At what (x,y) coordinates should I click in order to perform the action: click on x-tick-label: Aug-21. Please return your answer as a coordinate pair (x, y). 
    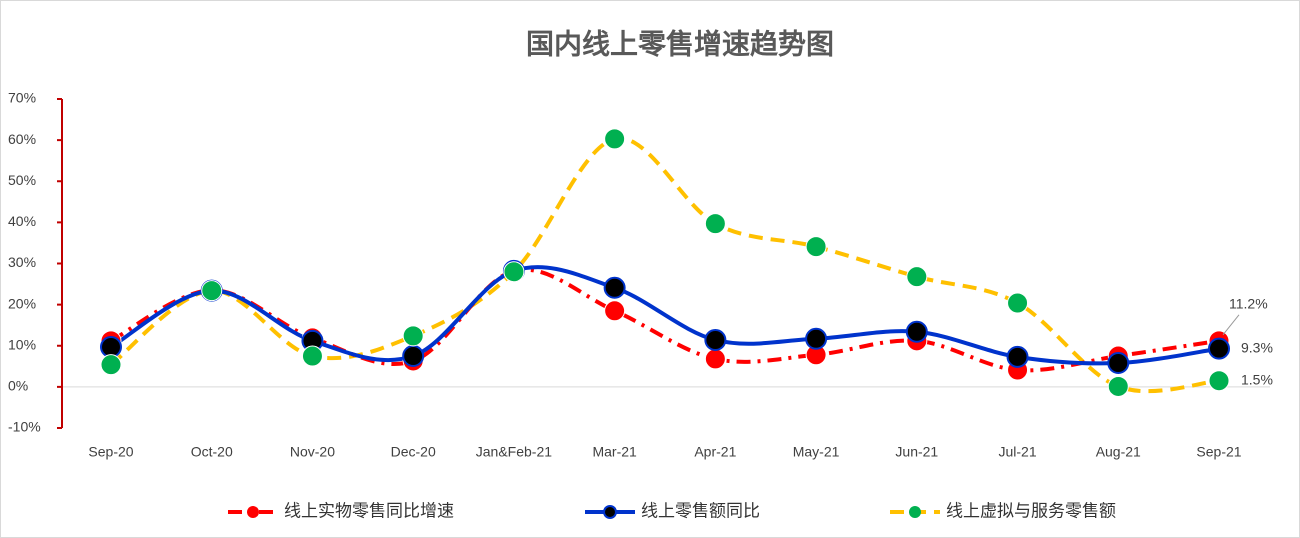
    Looking at the image, I should click on (1118, 452).